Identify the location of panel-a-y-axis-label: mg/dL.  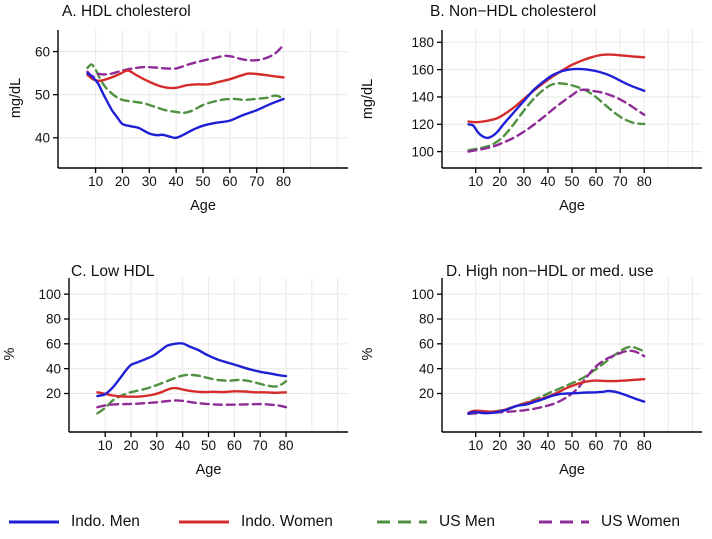
(16, 98).